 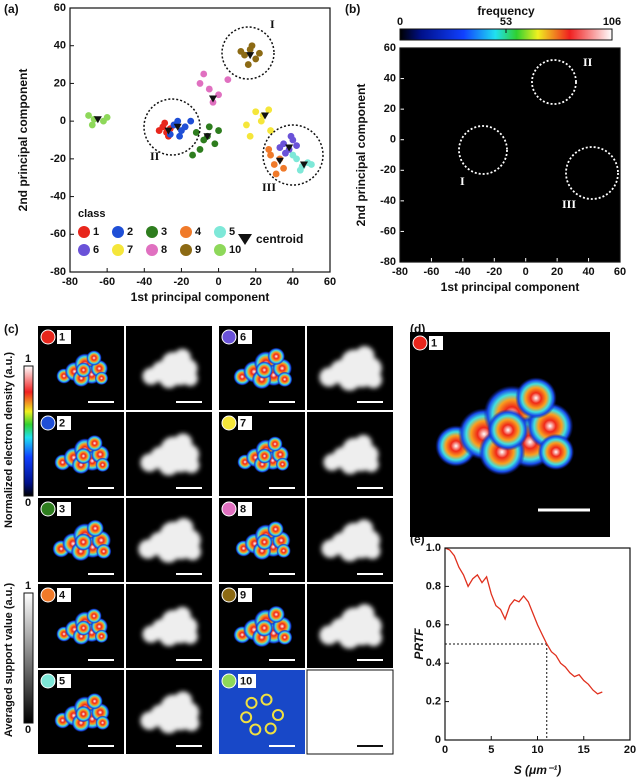 I want to click on y-tick-label: 0.6, so click(x=433, y=625).